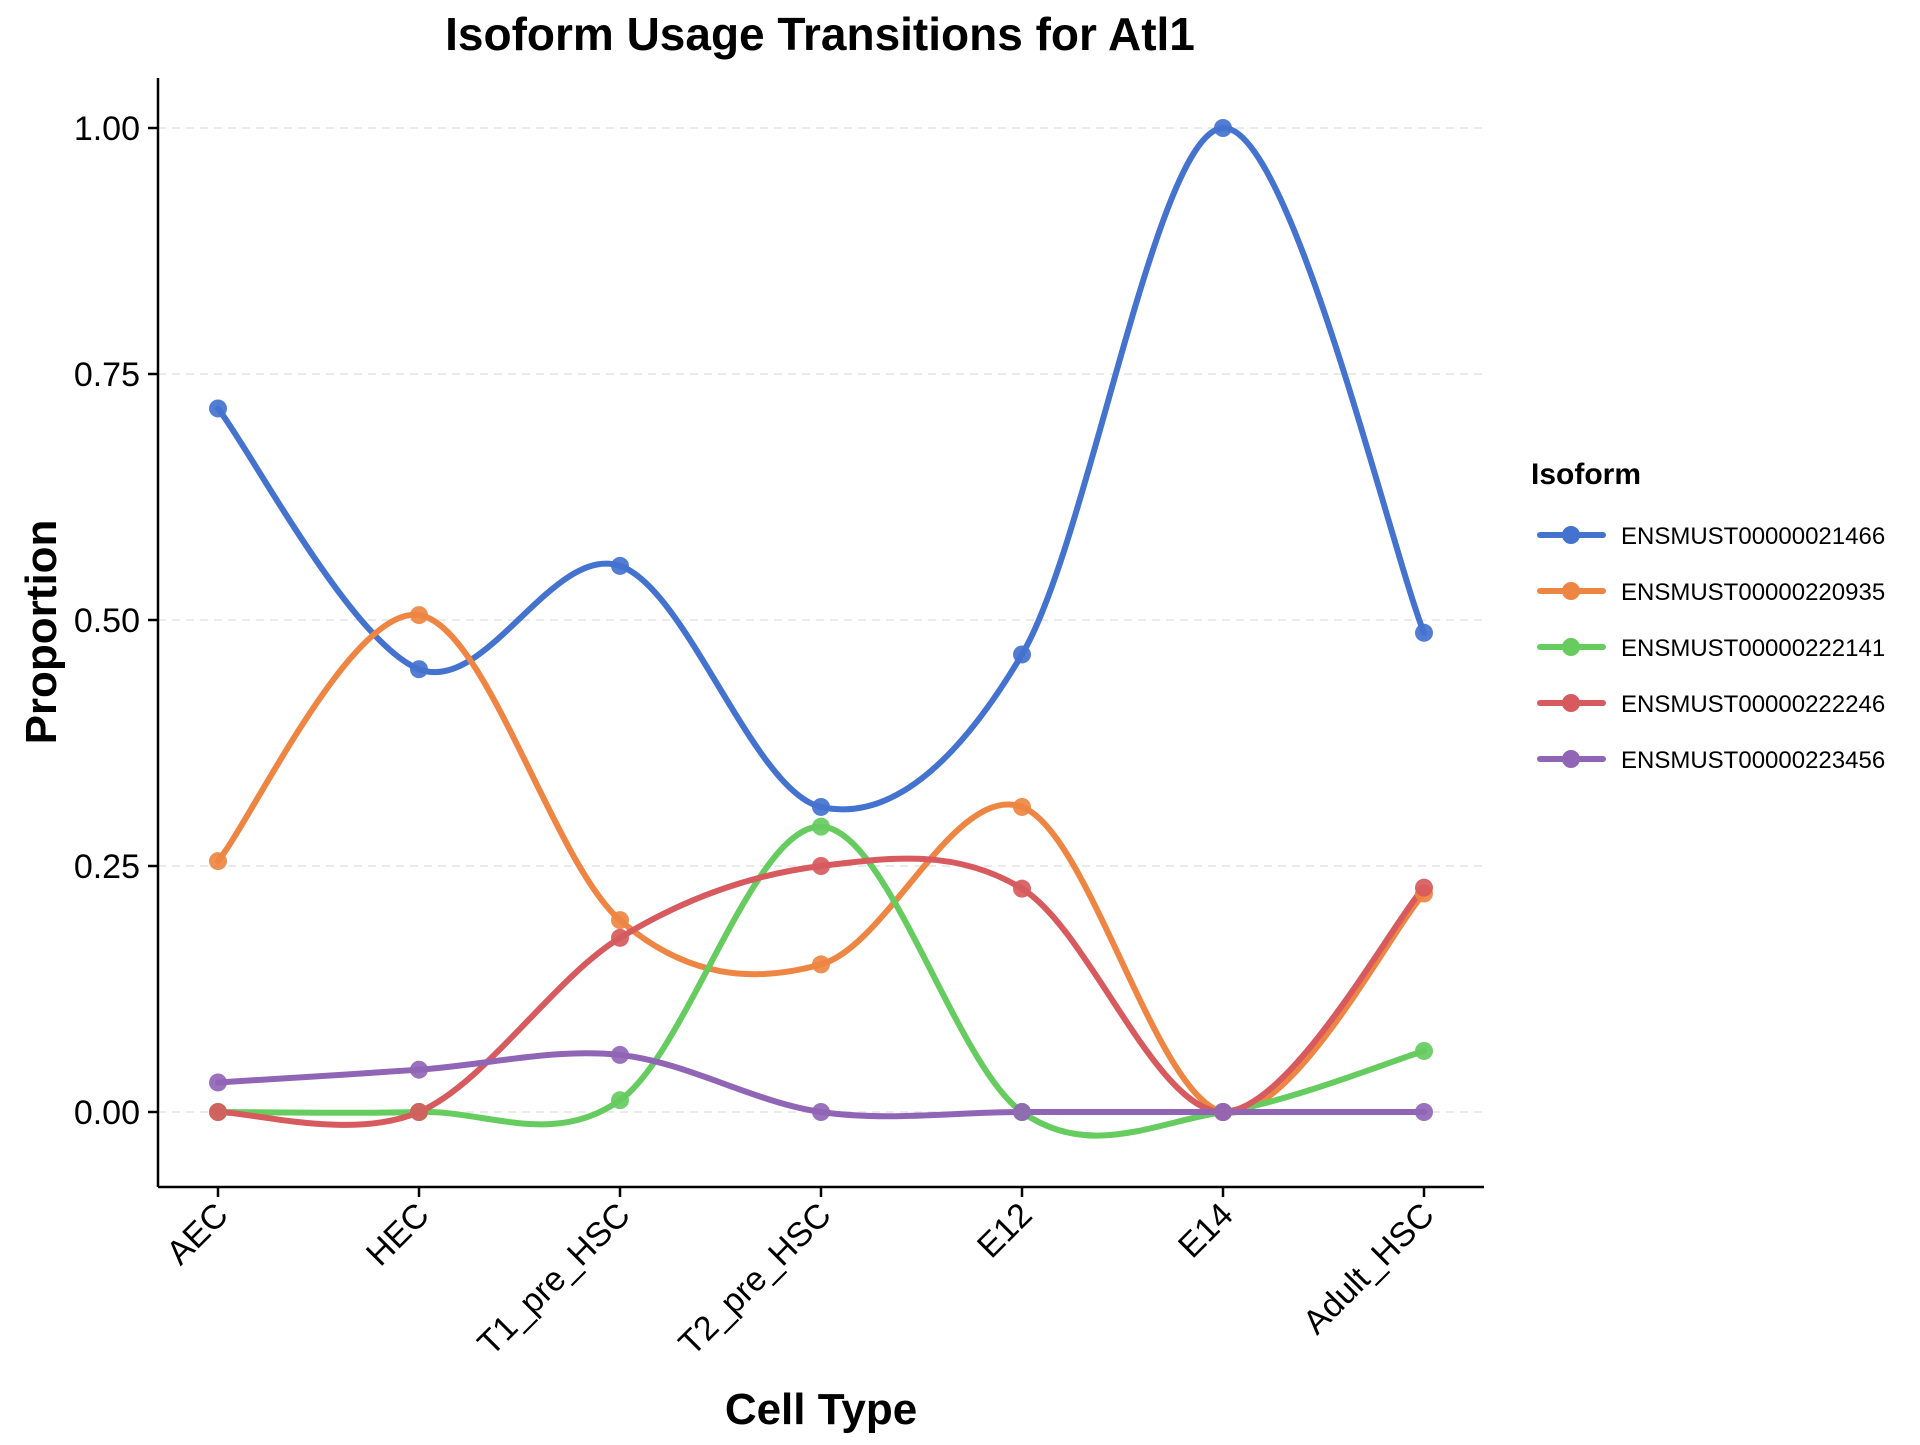 Image resolution: width=1920 pixels, height=1445 pixels. I want to click on legend-label: ENSMUST00000222246, so click(1753, 704).